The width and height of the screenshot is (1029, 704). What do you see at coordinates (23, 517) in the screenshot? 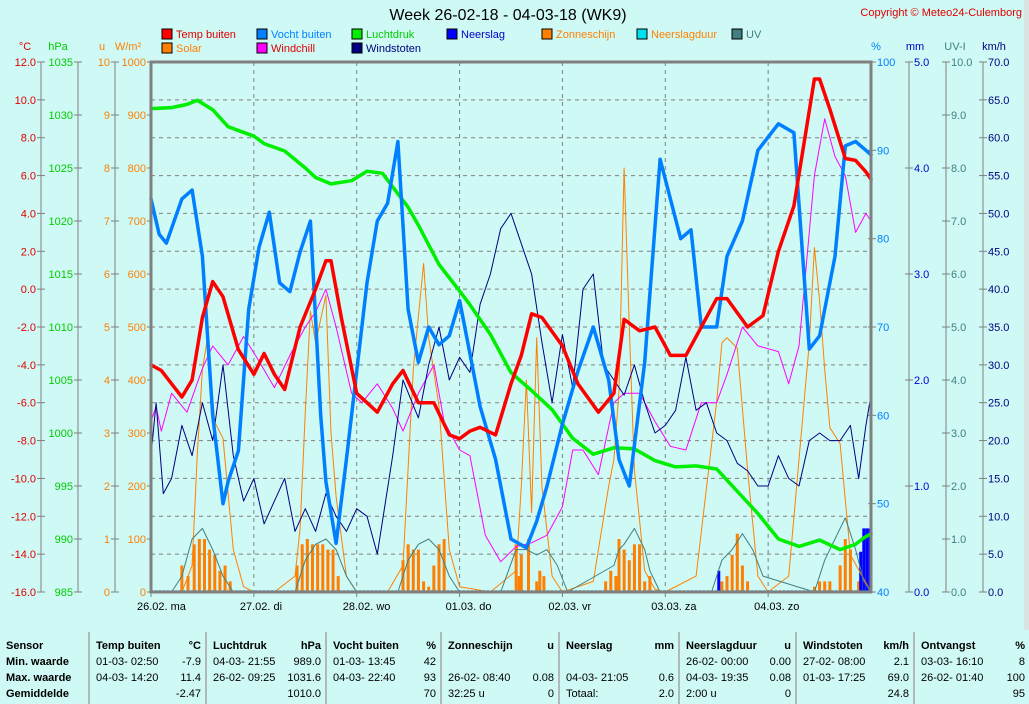
I see `temp-tick-label: -12.0` at bounding box center [23, 517].